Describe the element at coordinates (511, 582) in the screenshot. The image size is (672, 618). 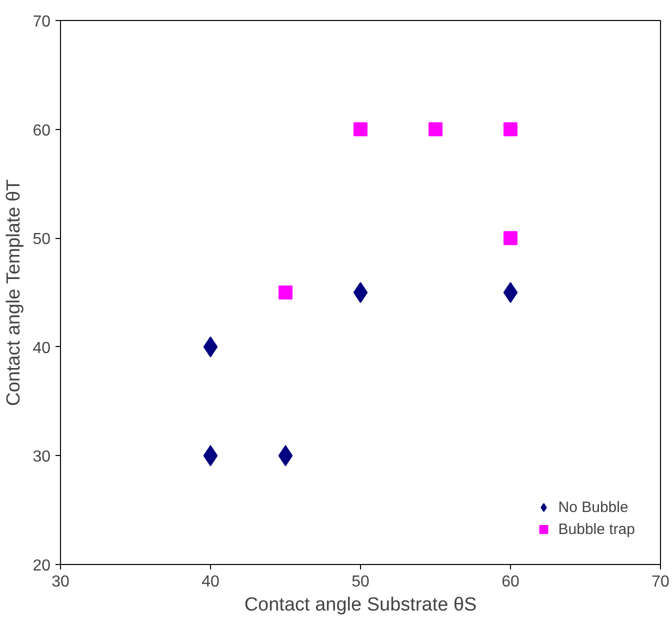
I see `x-tick-label: 60` at that location.